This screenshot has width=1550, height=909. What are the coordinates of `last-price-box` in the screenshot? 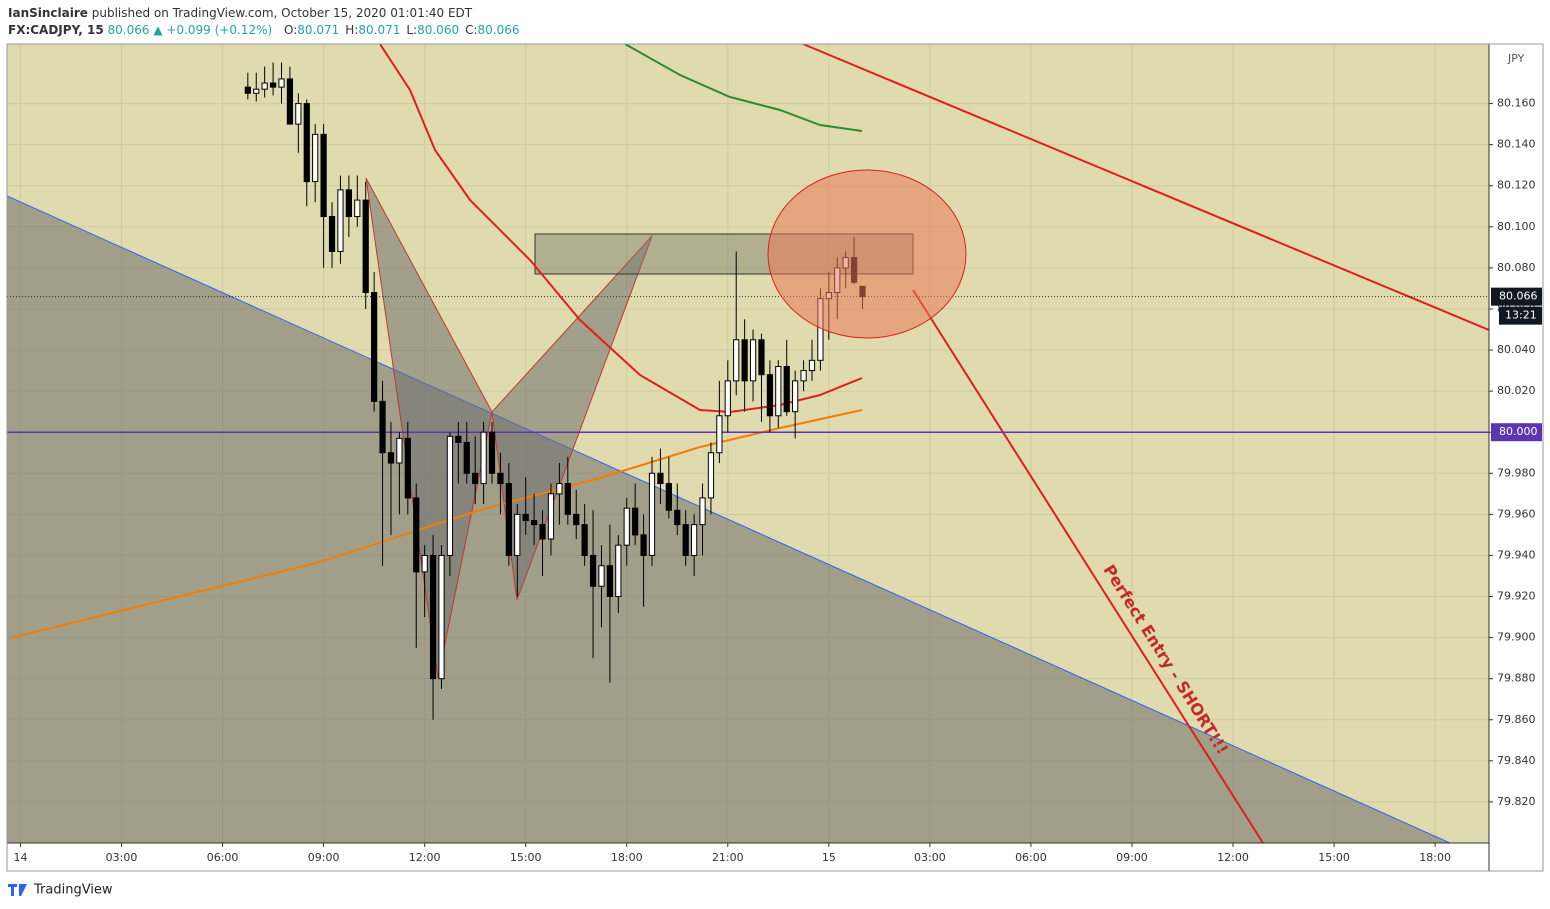 It's located at (1516, 296).